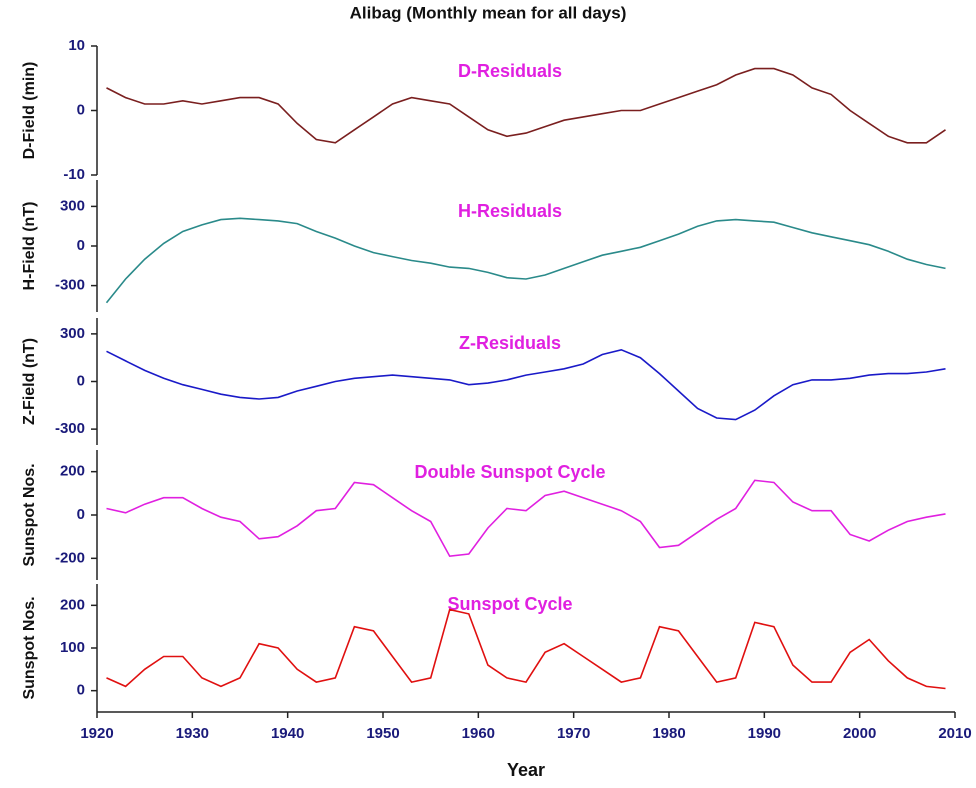 This screenshot has height=788, width=976. What do you see at coordinates (859, 733) in the screenshot?
I see `x-tick-label: 2000` at bounding box center [859, 733].